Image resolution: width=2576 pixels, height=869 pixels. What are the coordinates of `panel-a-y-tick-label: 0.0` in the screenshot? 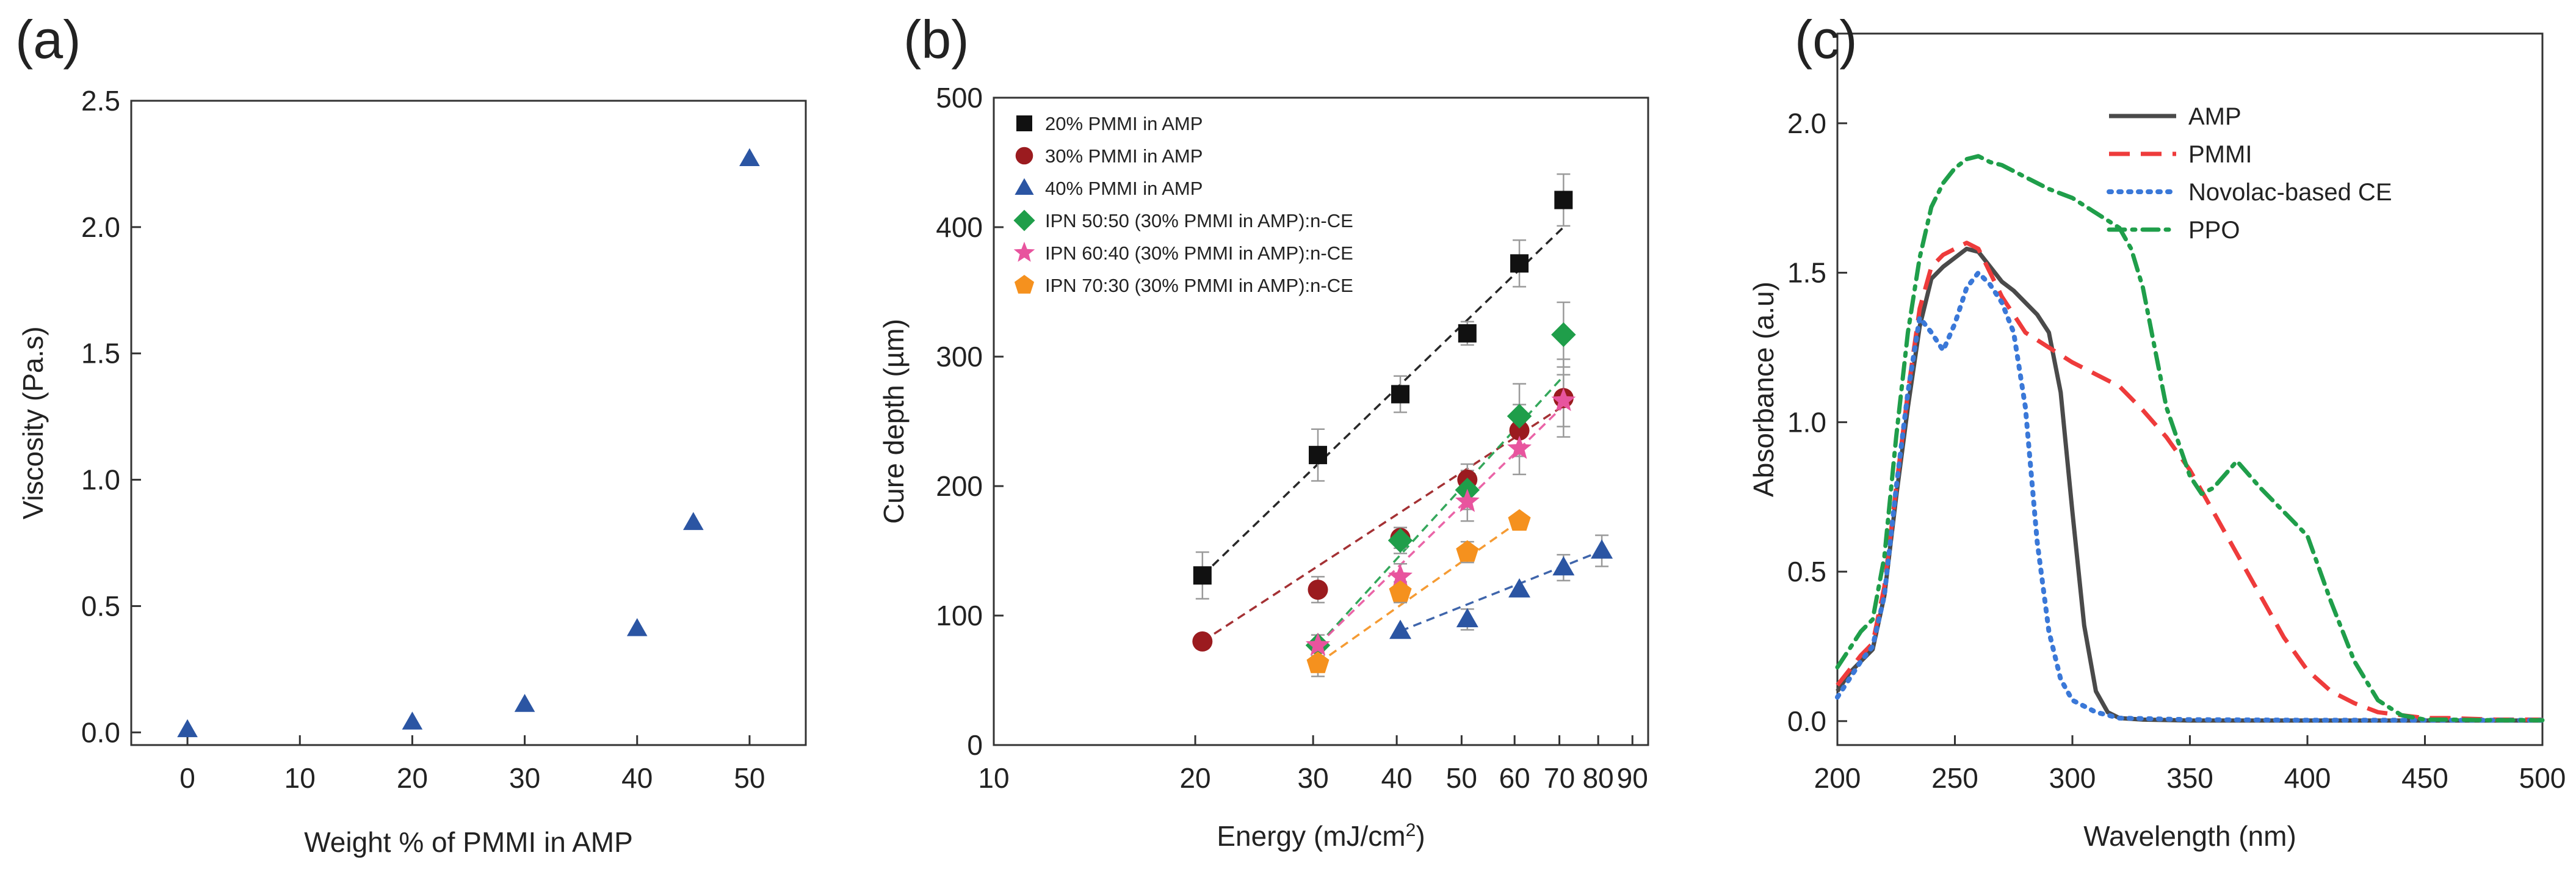 It's located at (100, 732).